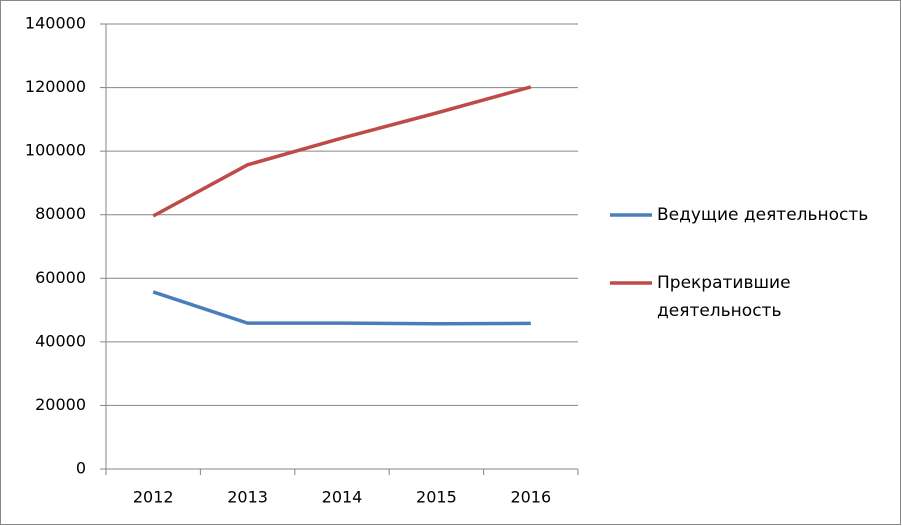  What do you see at coordinates (60, 213) in the screenshot?
I see `y-tick-label: 80000` at bounding box center [60, 213].